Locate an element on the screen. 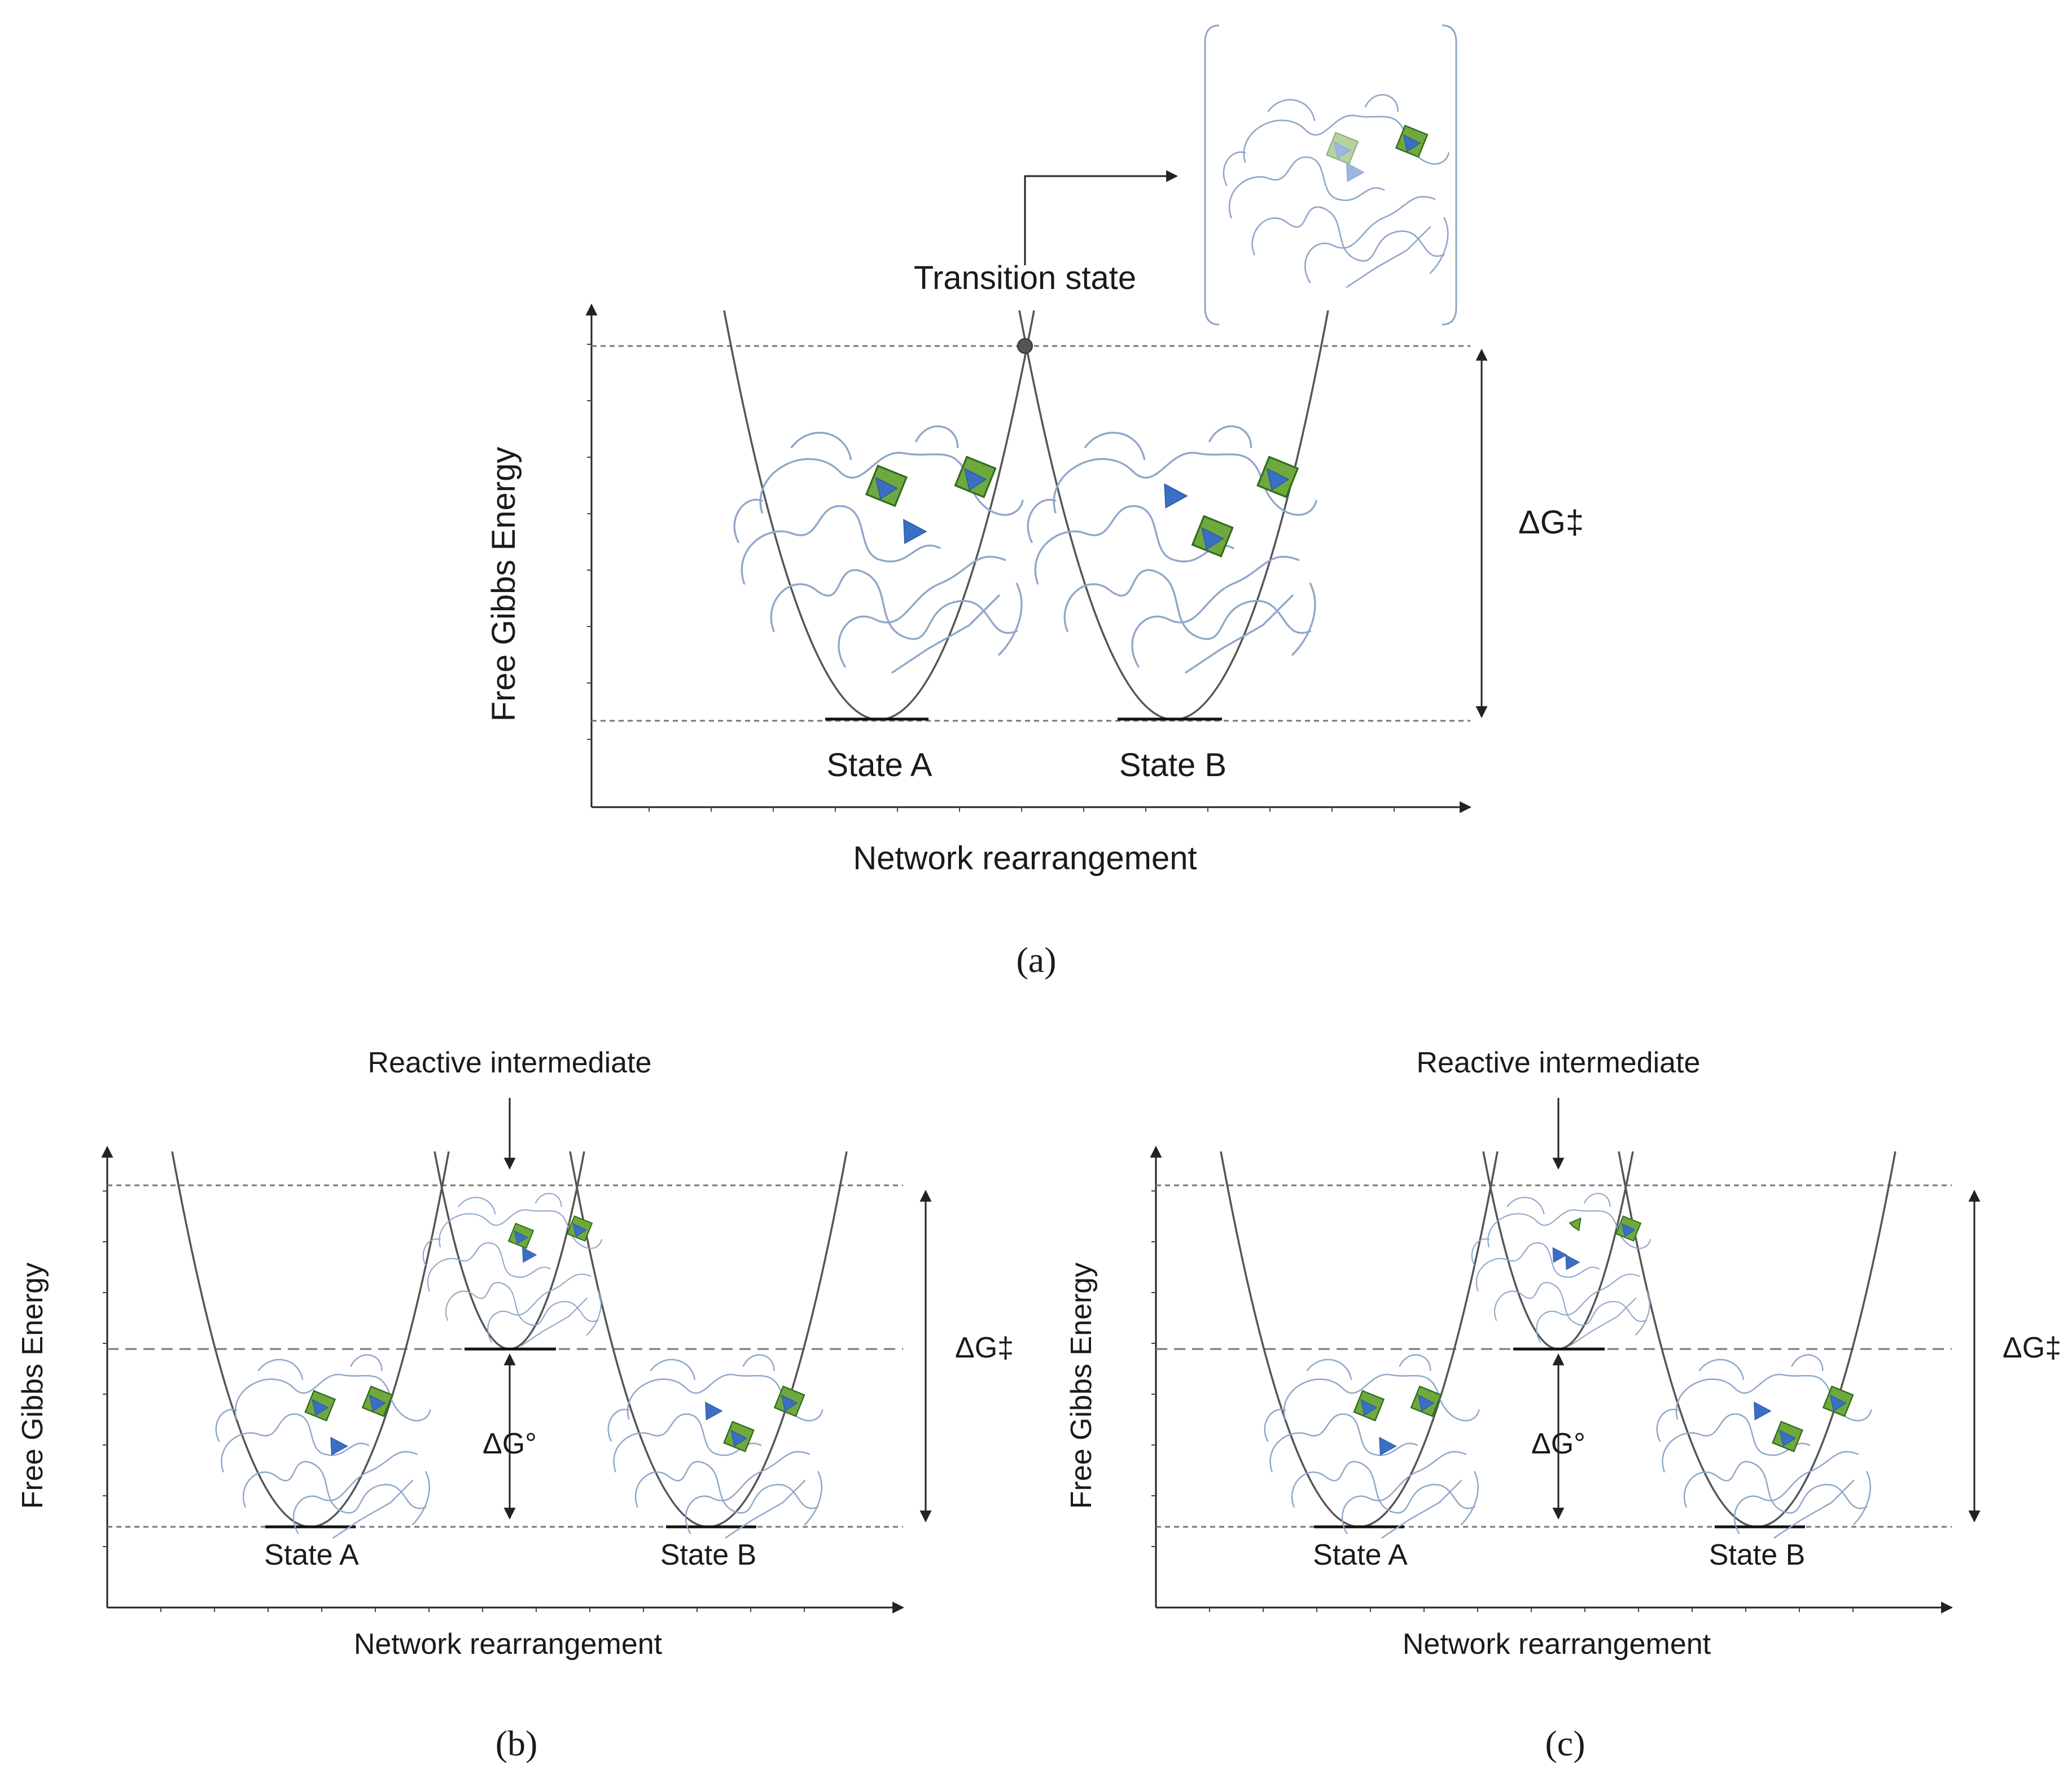 This screenshot has height=1778, width=2072. panel-b-network-a is located at coordinates (323, 1446).